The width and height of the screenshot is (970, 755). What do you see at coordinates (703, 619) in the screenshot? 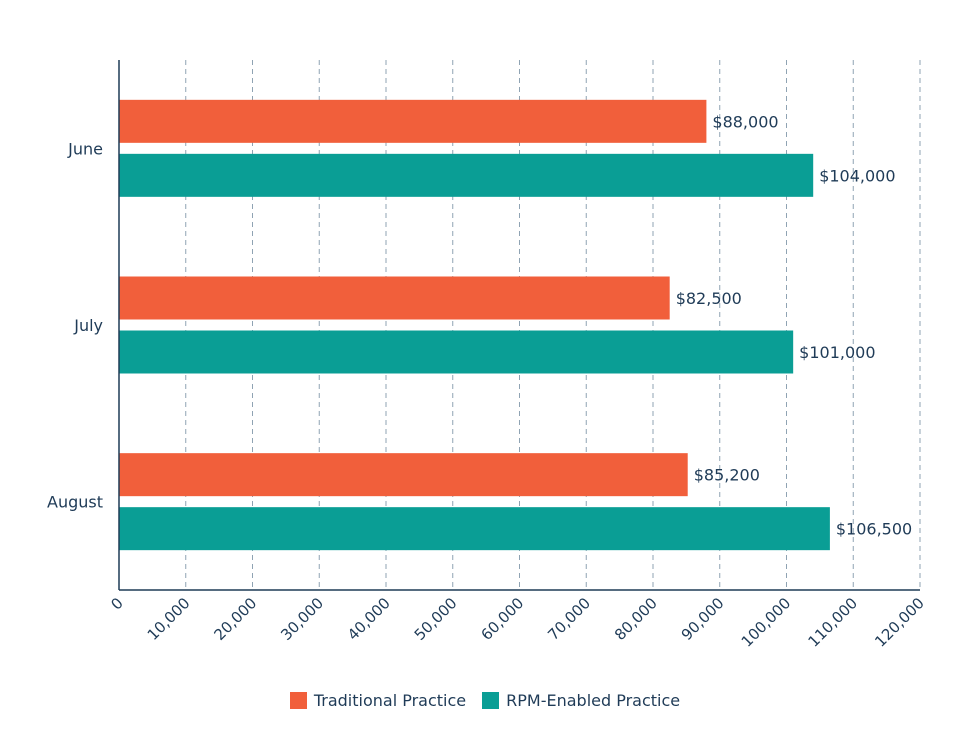
I see `x-tick-label-9: 90,000` at bounding box center [703, 619].